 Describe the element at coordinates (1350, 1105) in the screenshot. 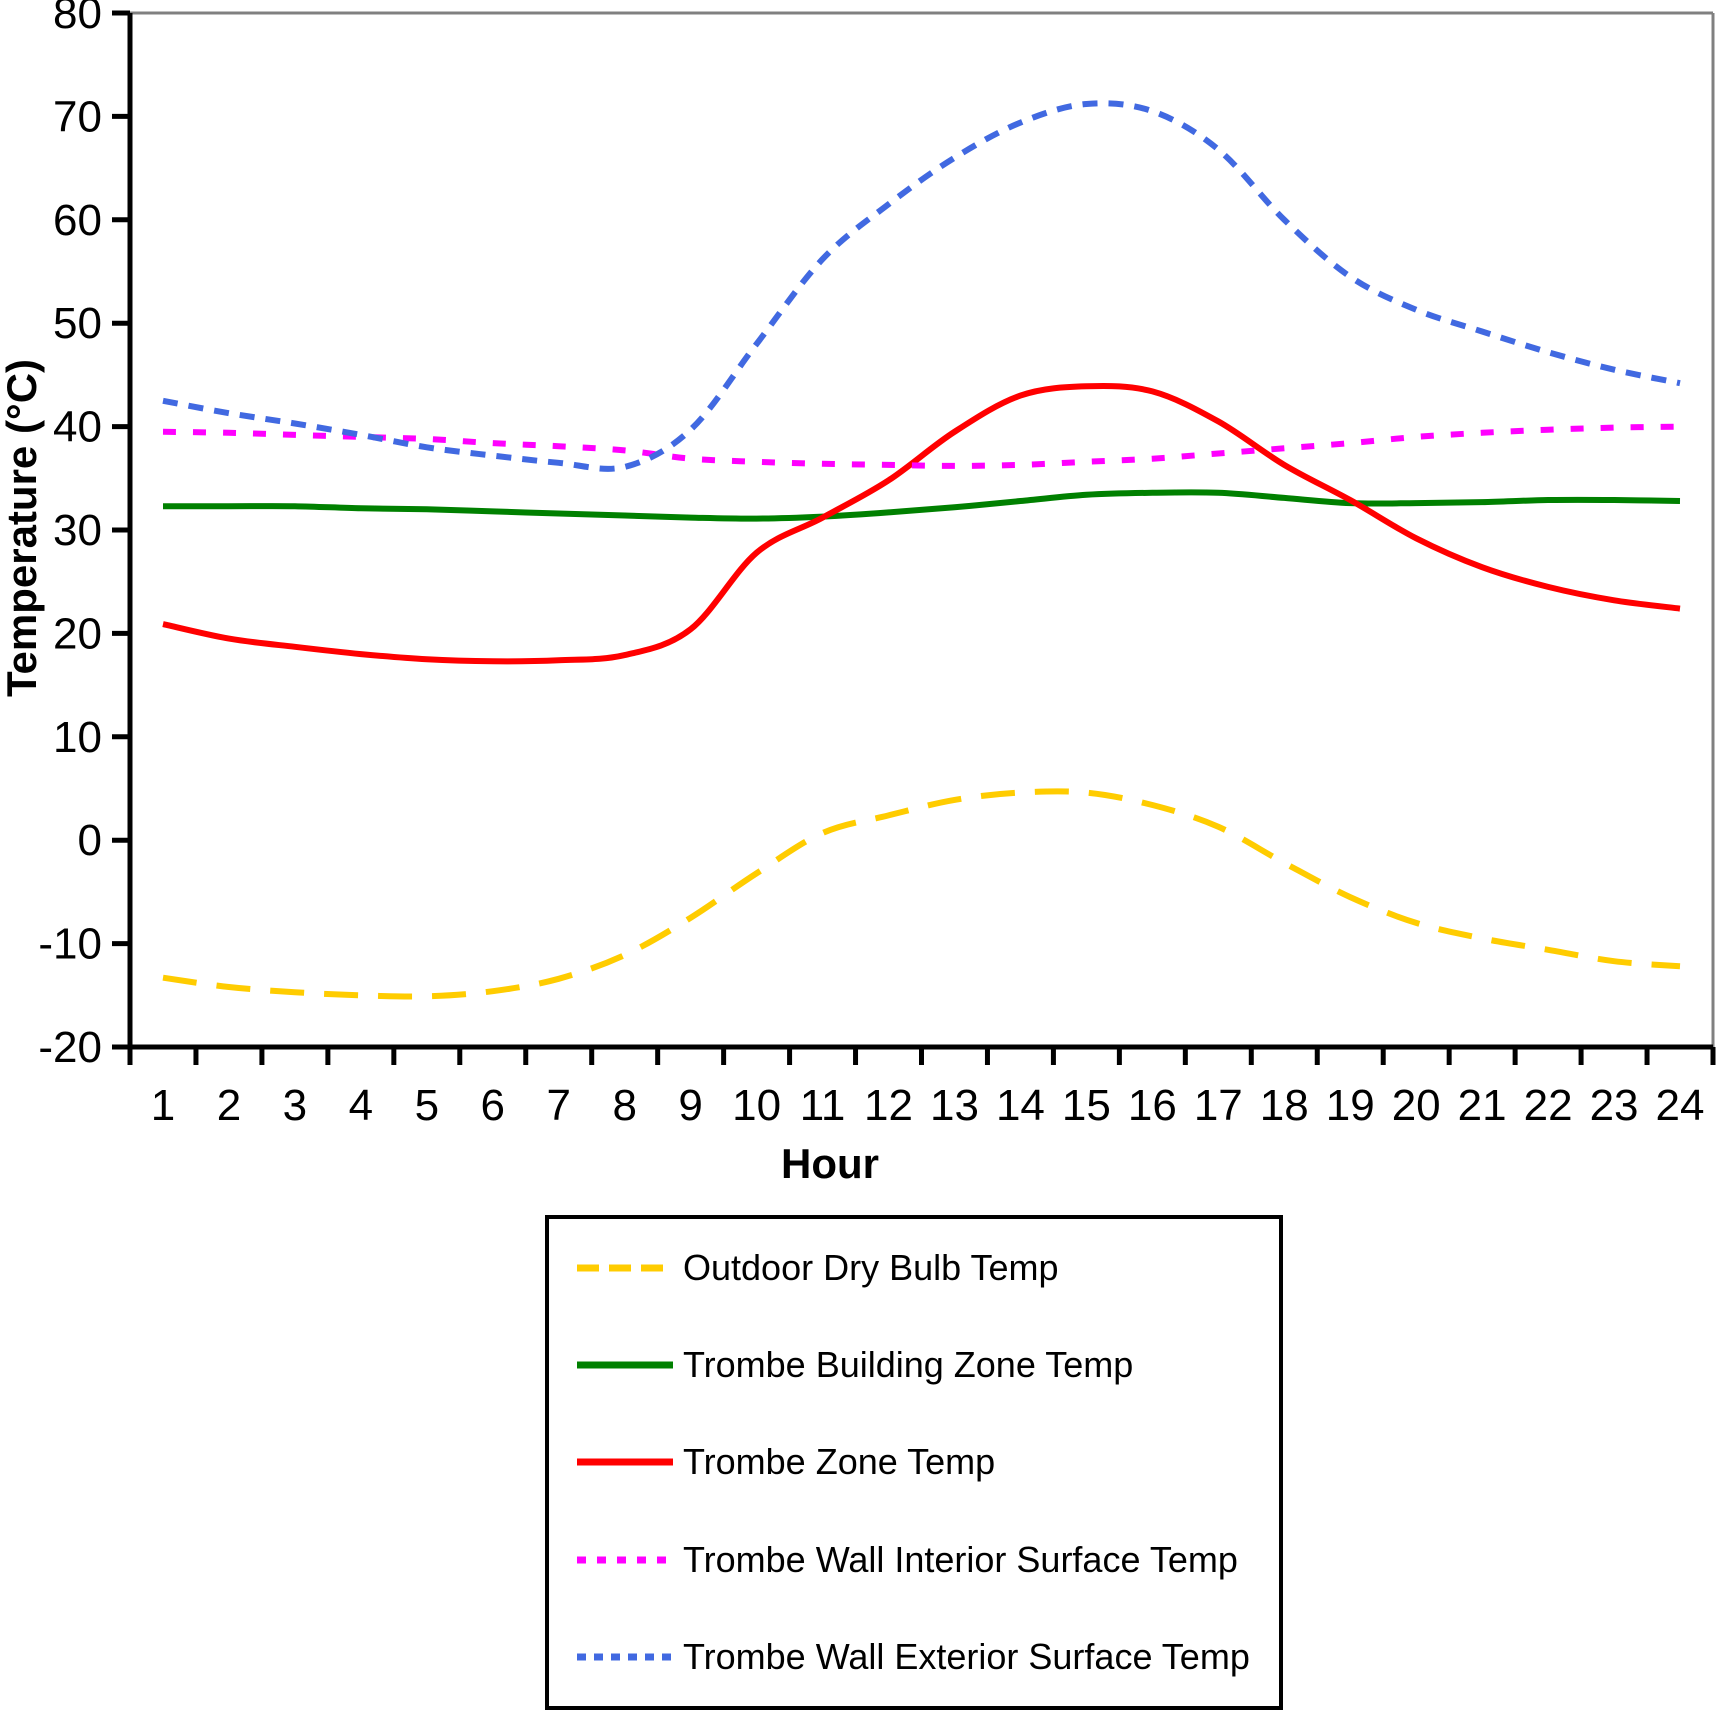

I see `x-tick-label: 19` at that location.